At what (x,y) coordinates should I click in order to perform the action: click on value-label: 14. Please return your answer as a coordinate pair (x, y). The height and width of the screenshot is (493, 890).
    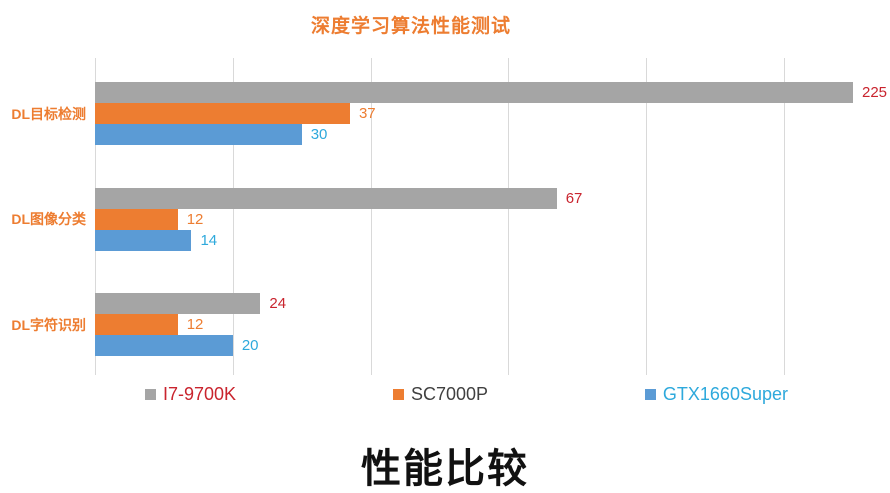
    Looking at the image, I should click on (209, 240).